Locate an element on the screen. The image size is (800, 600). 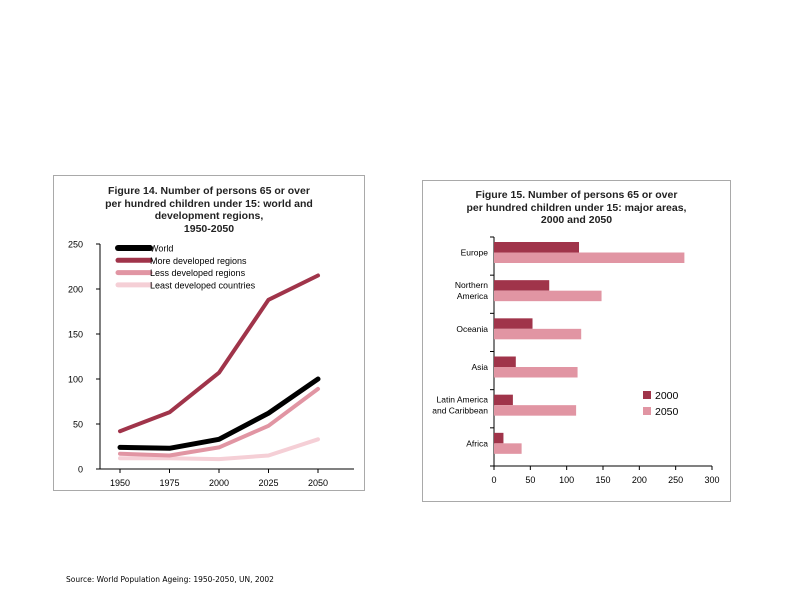
x-tick-label: 300 is located at coordinates (711, 480).